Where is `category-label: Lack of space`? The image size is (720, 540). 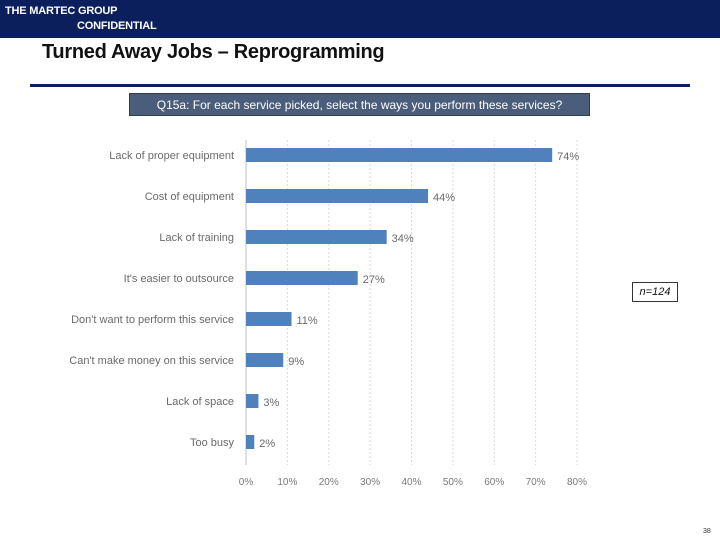 category-label: Lack of space is located at coordinates (200, 402).